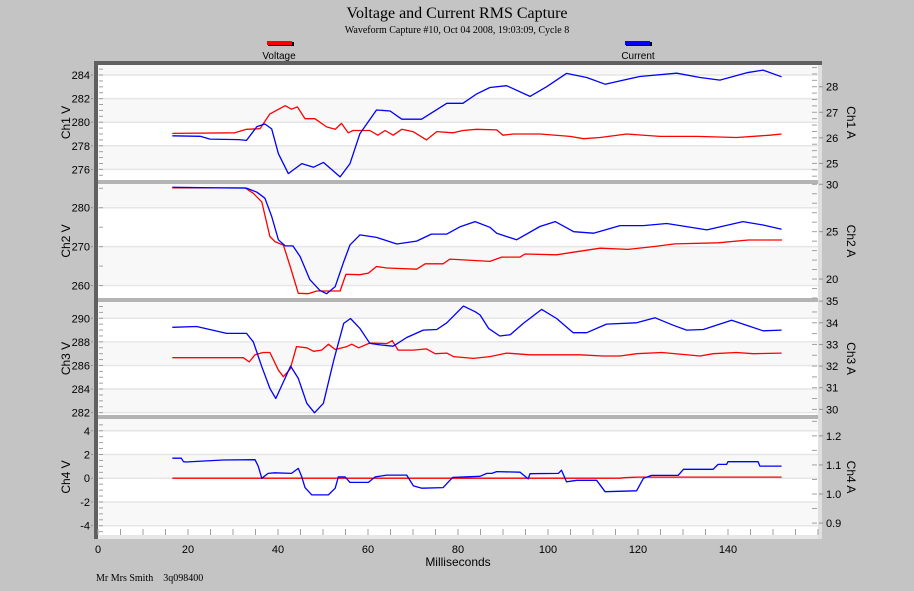  Describe the element at coordinates (188, 550) in the screenshot. I see `x-tick-label: 20` at that location.